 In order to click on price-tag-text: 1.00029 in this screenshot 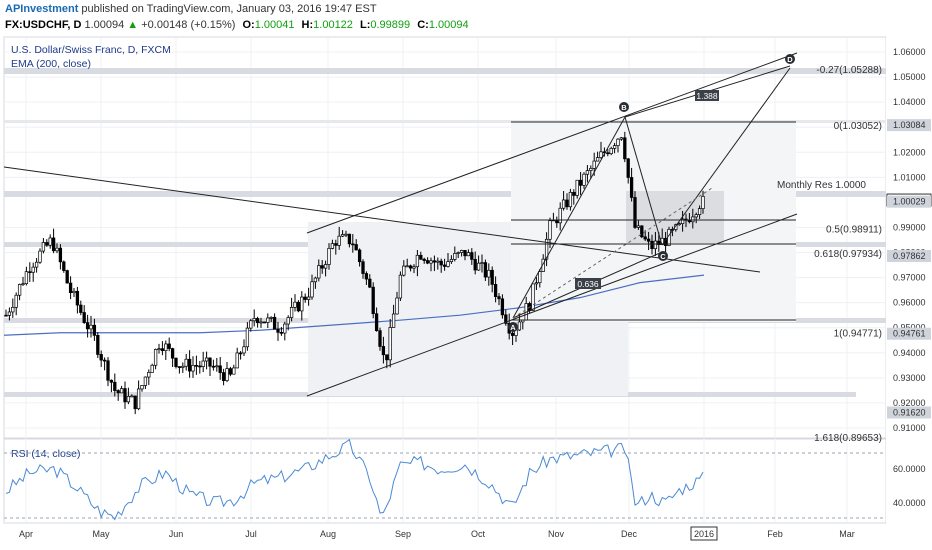, I will do `click(909, 202)`.